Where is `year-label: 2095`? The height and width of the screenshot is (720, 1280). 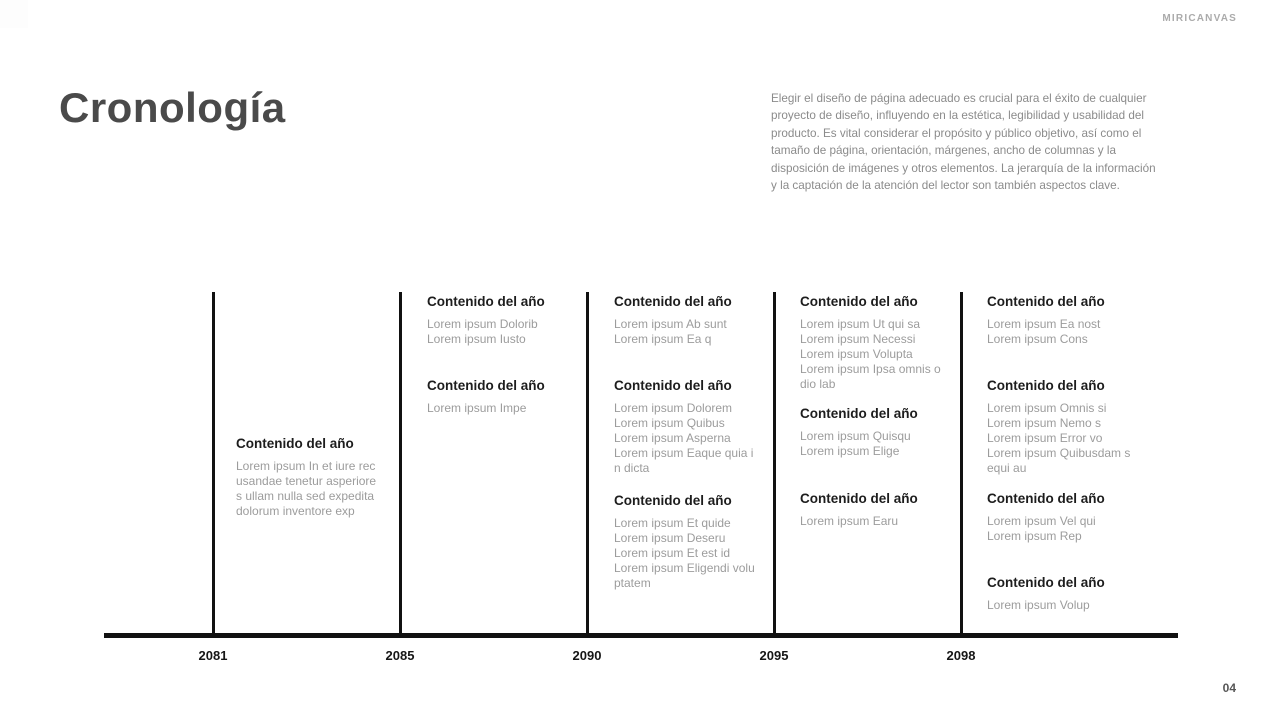
year-label: 2095 is located at coordinates (774, 655).